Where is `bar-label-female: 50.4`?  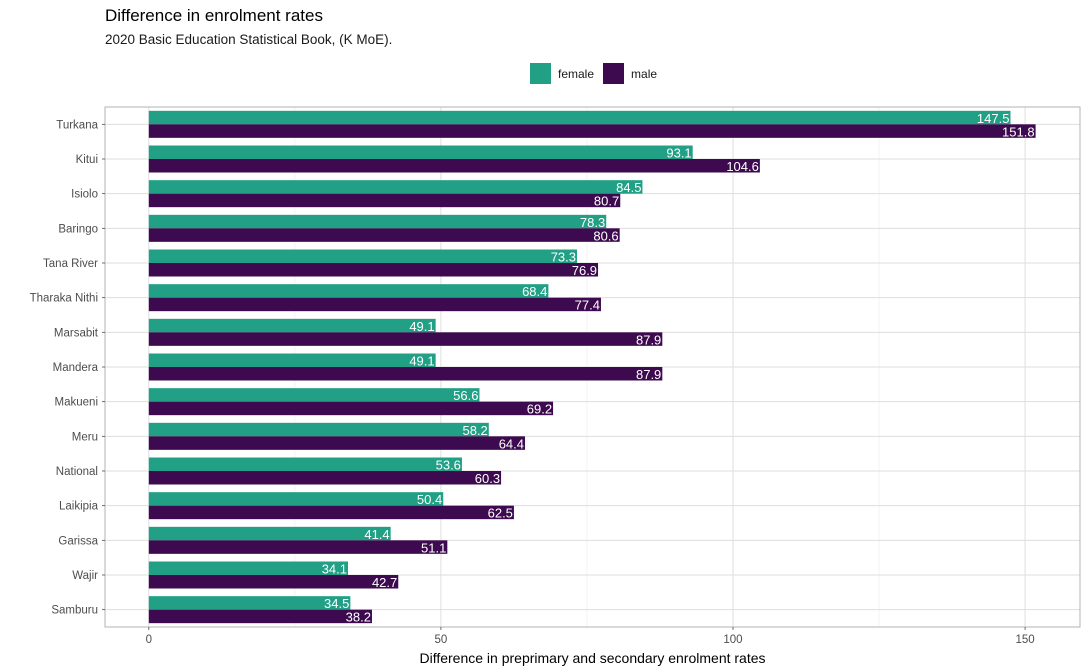
bar-label-female: 50.4 is located at coordinates (429, 499).